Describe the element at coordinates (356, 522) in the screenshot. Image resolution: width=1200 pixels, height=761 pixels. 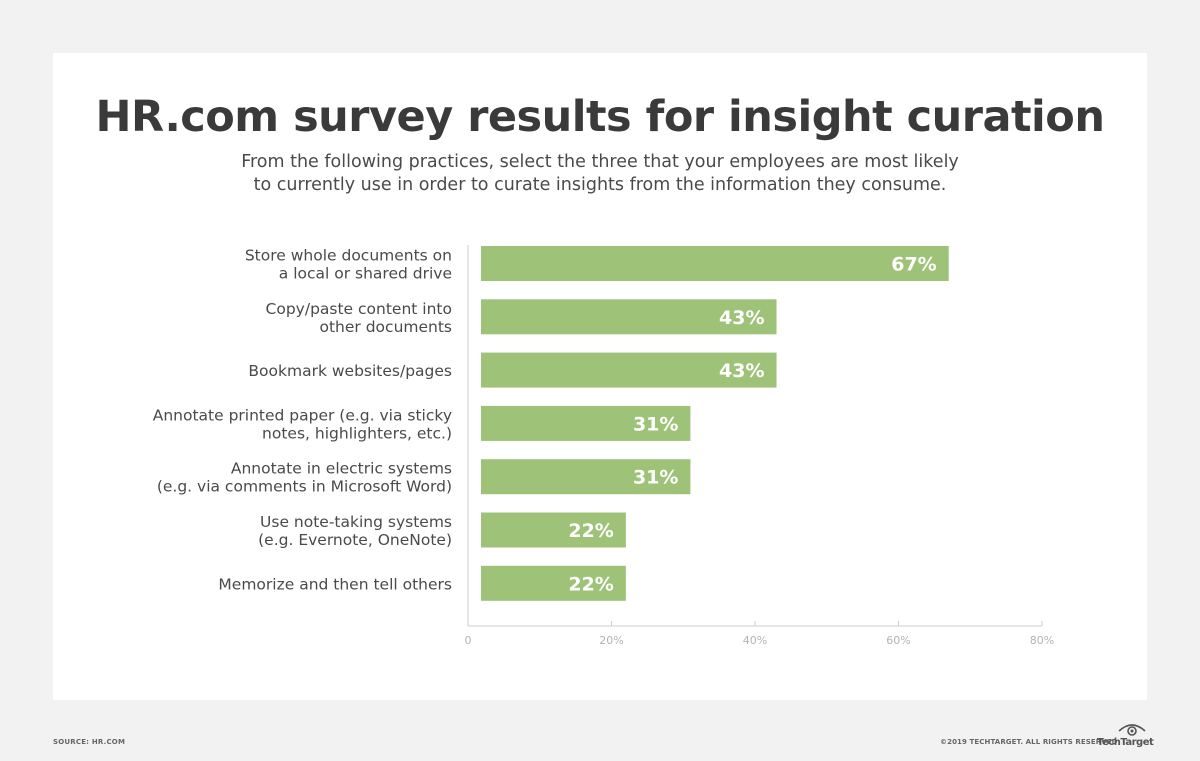
I see `category-label-line: Use note-taking systems` at that location.